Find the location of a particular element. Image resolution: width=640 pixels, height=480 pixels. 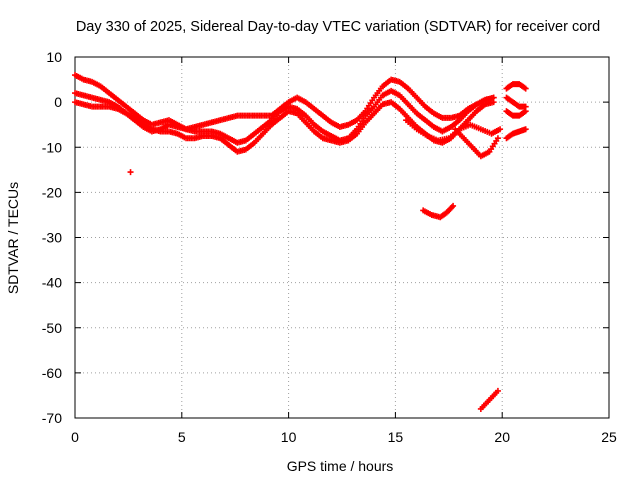

x-tick-label: 0 is located at coordinates (75, 437).